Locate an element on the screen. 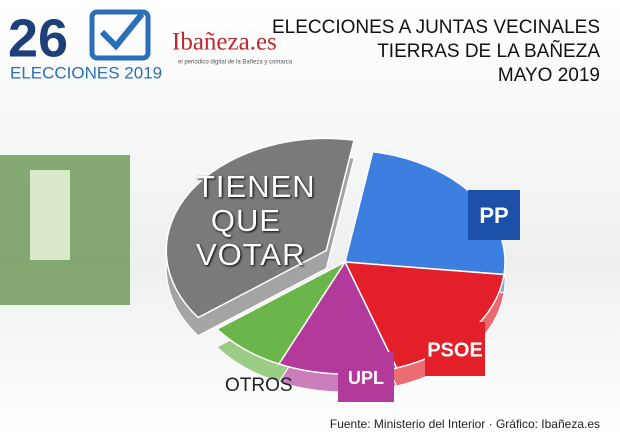 This screenshot has width=620, height=438. slice-label: UPL is located at coordinates (366, 378).